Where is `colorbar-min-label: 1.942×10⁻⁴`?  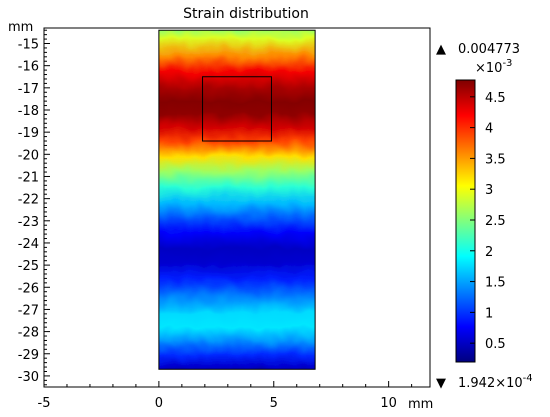 colorbar-min-label: 1.942×10⁻⁴ is located at coordinates (495, 382).